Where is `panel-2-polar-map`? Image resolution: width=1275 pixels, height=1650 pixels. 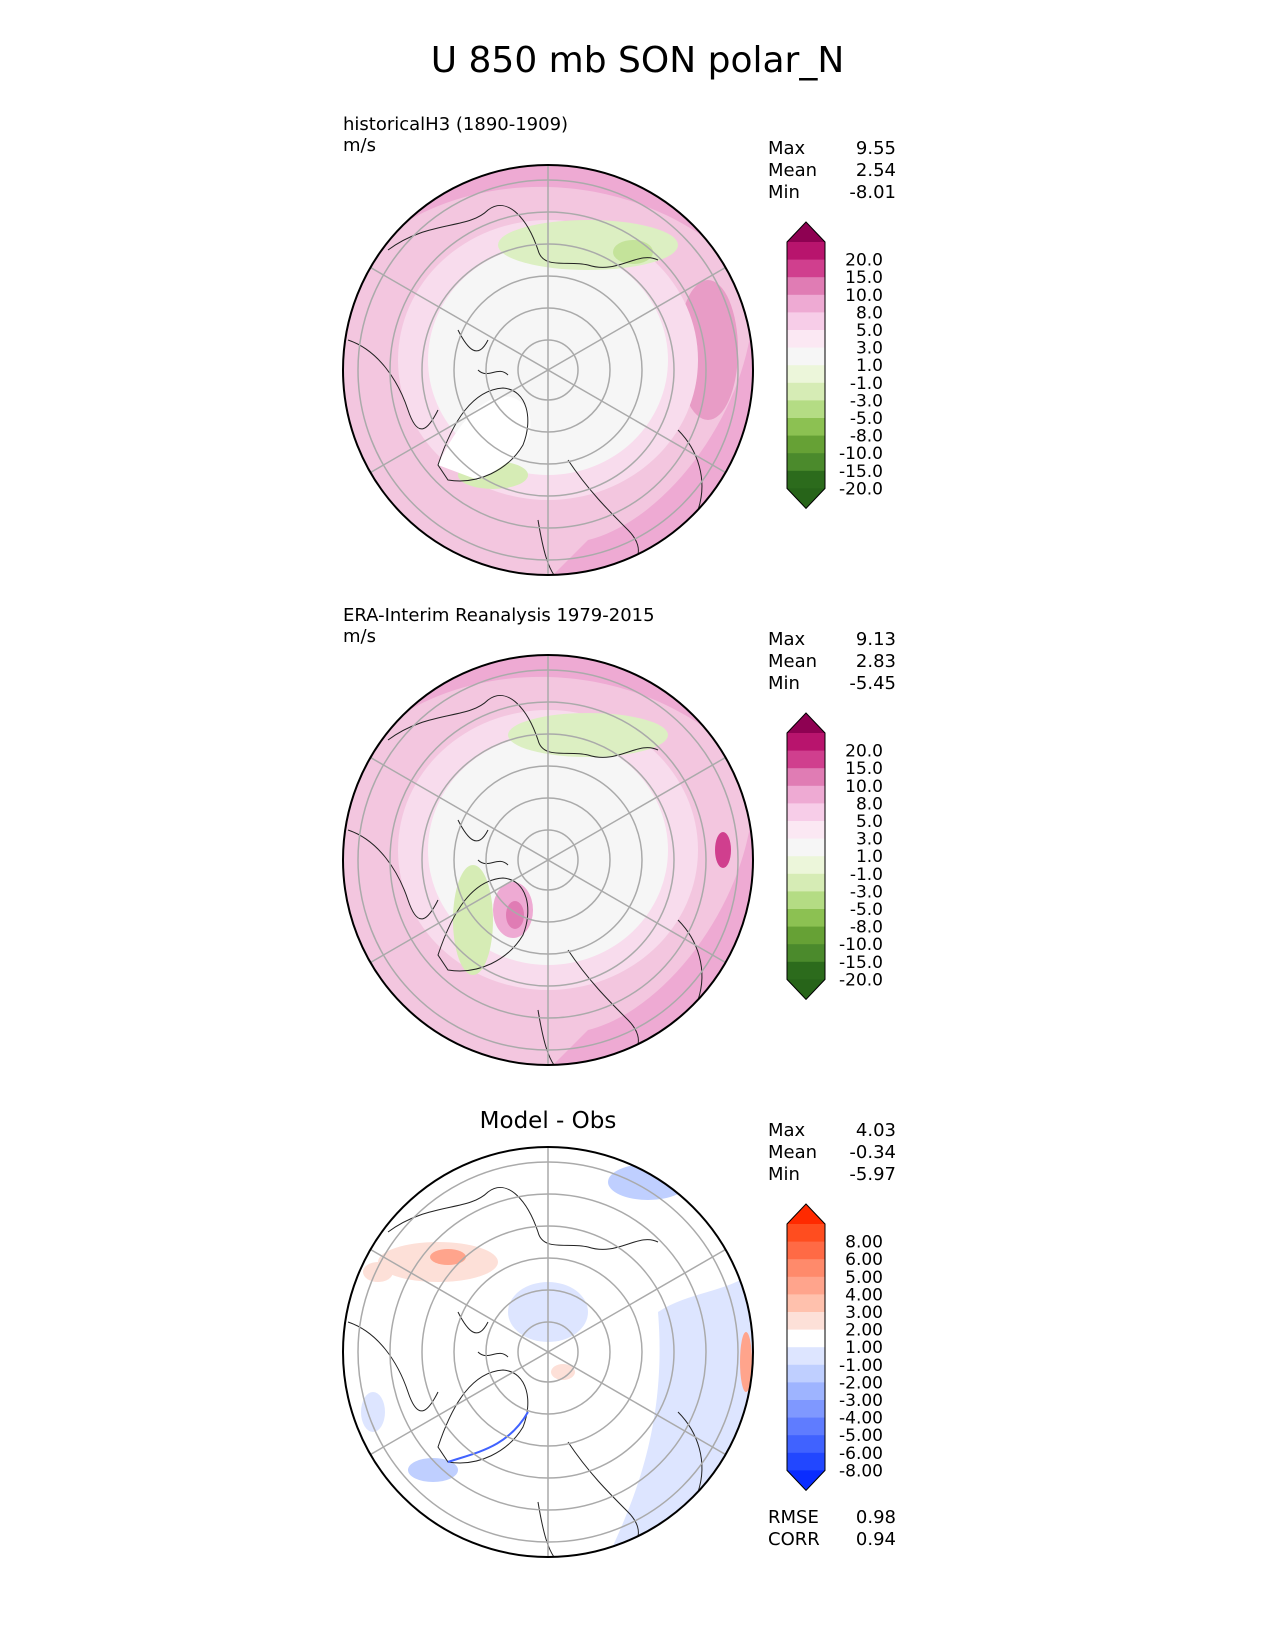
panel-2-polar-map is located at coordinates (548, 860).